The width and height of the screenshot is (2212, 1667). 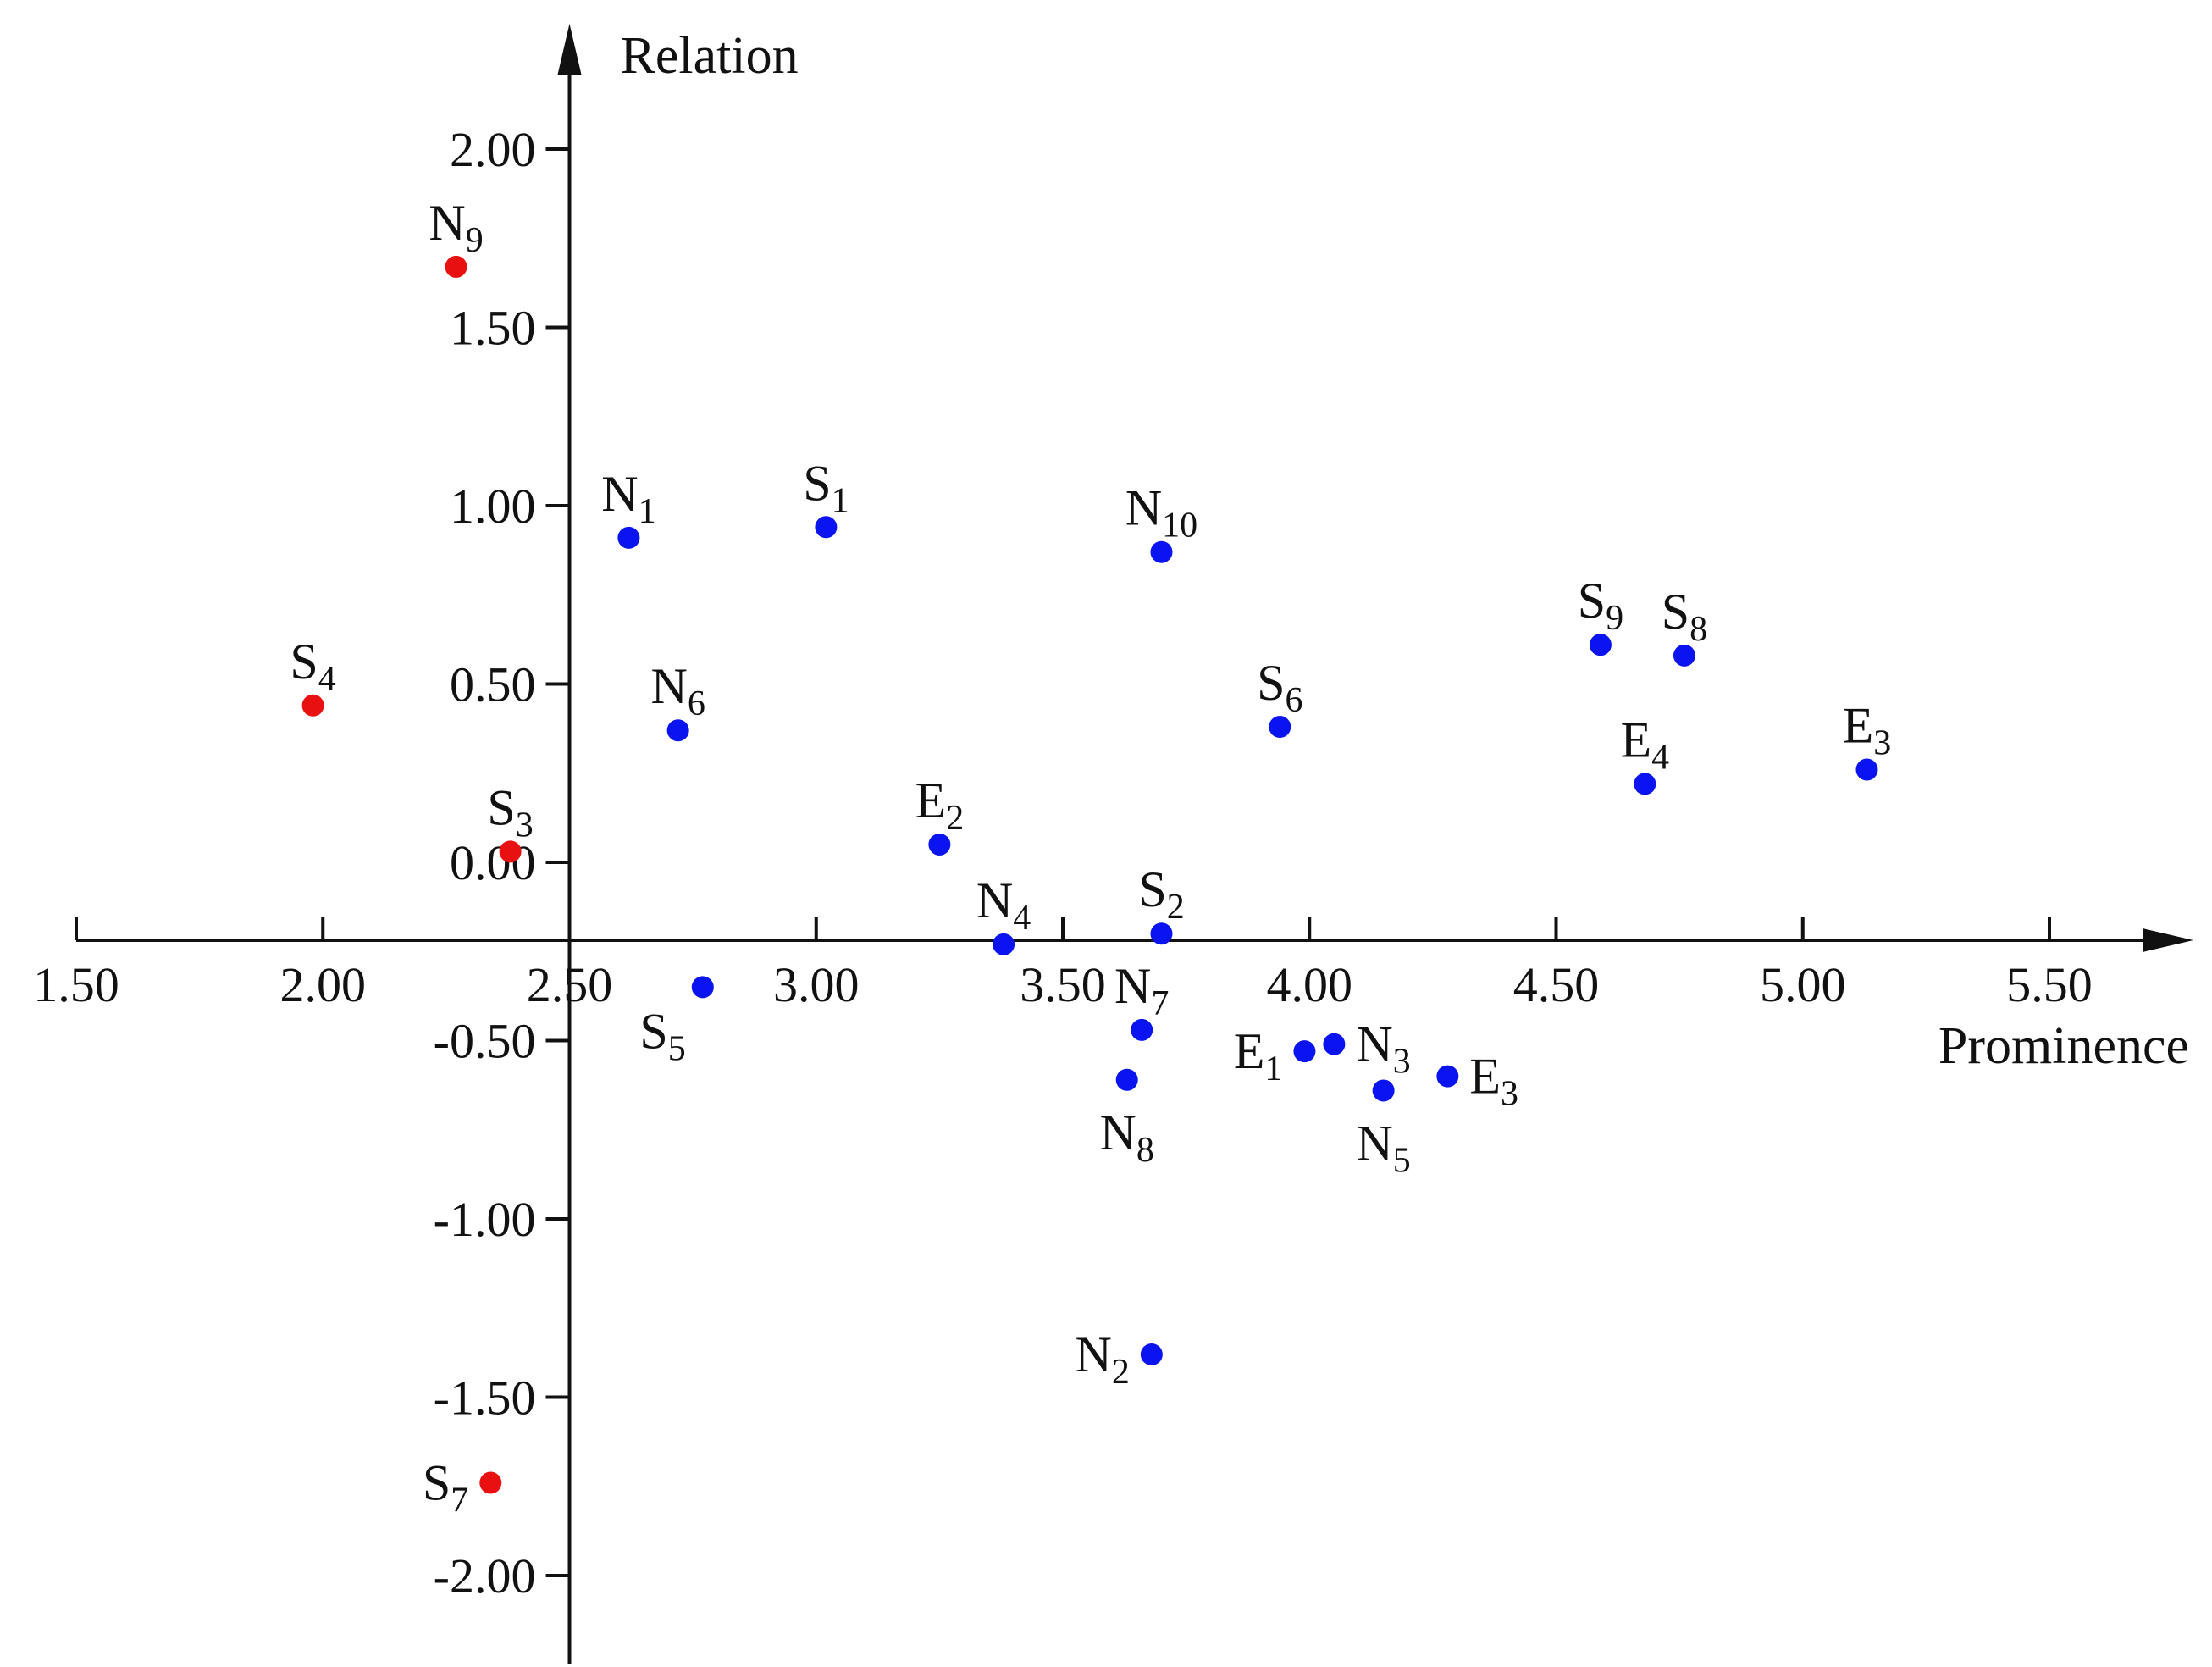 I want to click on x-tick-label: 4.00, so click(x=1310, y=984).